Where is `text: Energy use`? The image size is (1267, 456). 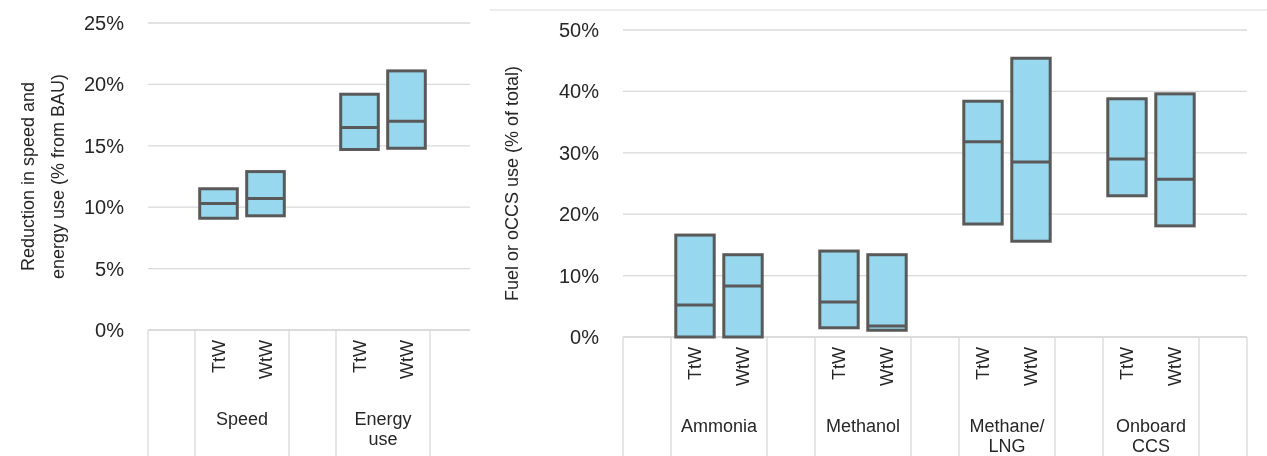 text: Energy use is located at coordinates (383, 429).